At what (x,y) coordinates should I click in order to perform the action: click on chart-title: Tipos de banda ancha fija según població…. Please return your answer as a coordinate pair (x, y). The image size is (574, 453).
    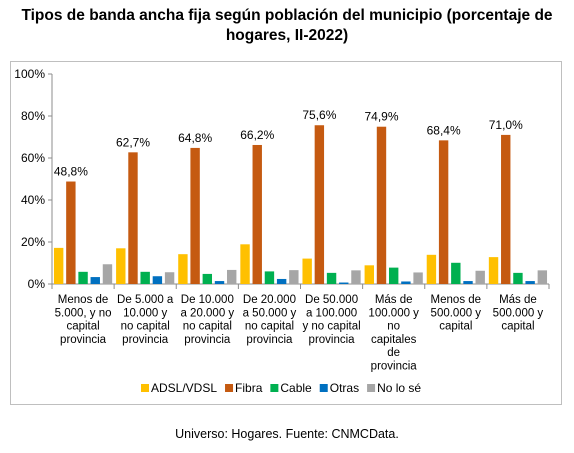
    Looking at the image, I should click on (287, 26).